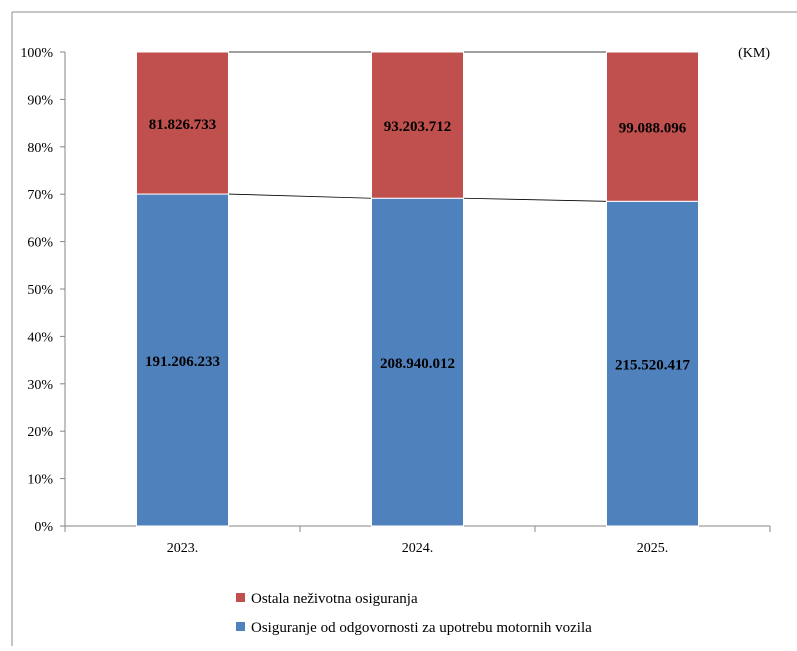  I want to click on x-axis: 2023. 2024. 2025., so click(417, 540).